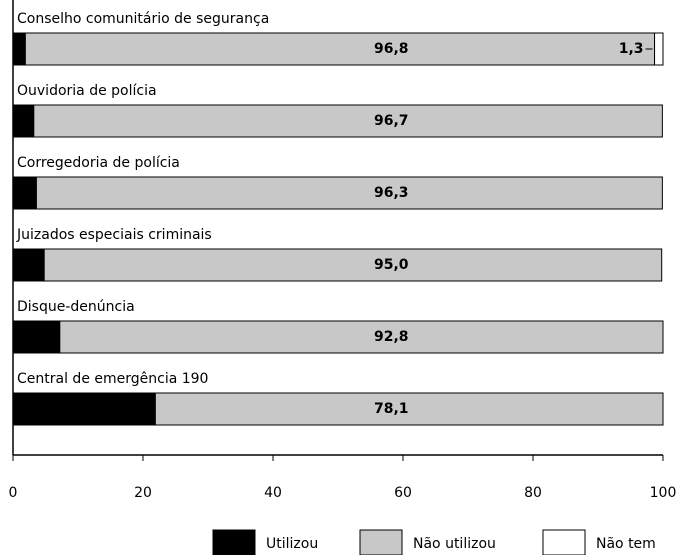 Image resolution: width=680 pixels, height=555 pixels. What do you see at coordinates (391, 409) in the screenshot?
I see `value-label: 78,1` at bounding box center [391, 409].